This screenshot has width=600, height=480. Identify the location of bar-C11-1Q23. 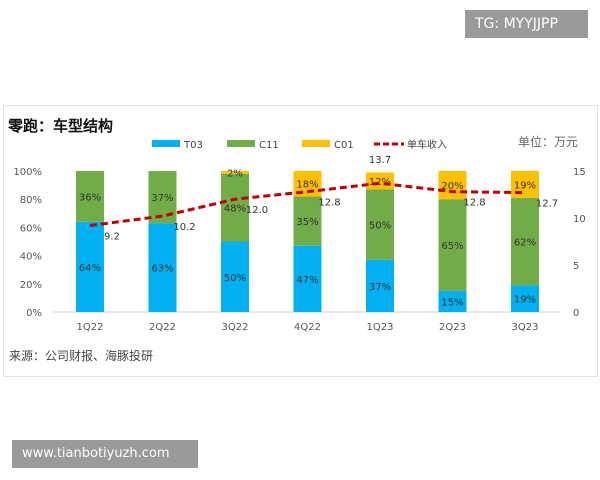
(380, 224).